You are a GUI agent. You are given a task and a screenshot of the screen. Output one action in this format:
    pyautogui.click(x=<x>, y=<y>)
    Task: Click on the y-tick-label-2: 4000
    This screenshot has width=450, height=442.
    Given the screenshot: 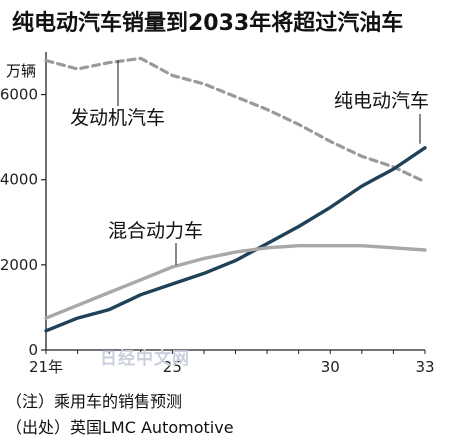 What is the action you would take?
    pyautogui.click(x=19, y=180)
    